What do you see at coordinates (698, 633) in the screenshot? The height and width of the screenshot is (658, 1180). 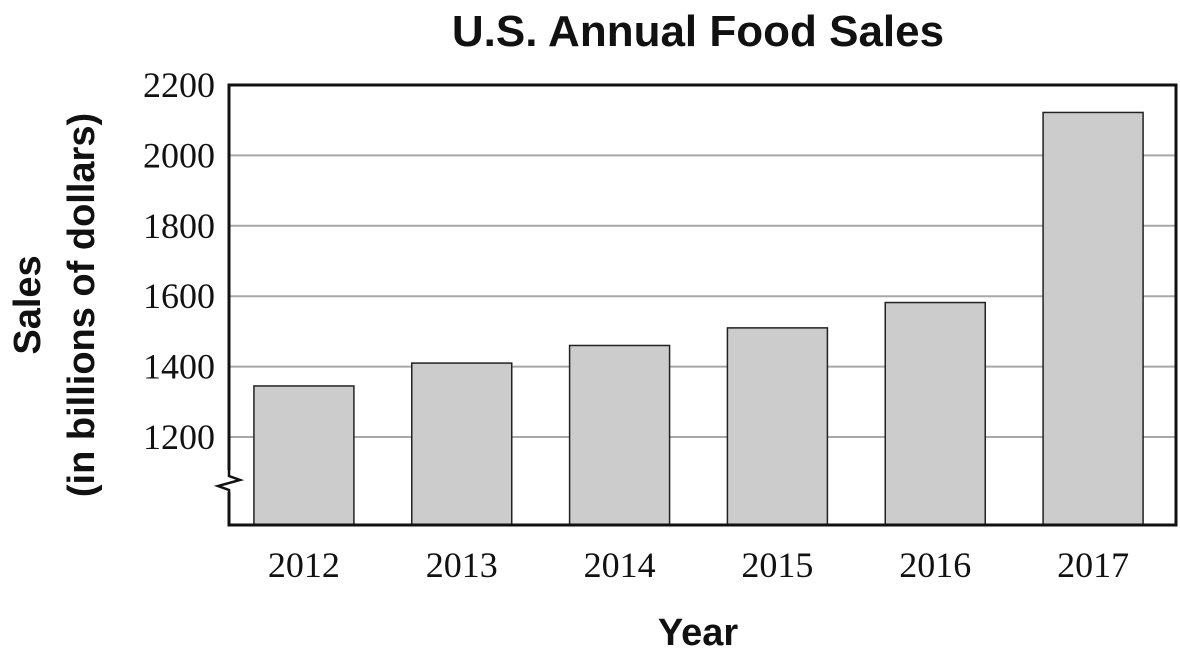 I see `x-axis-label: Year` at bounding box center [698, 633].